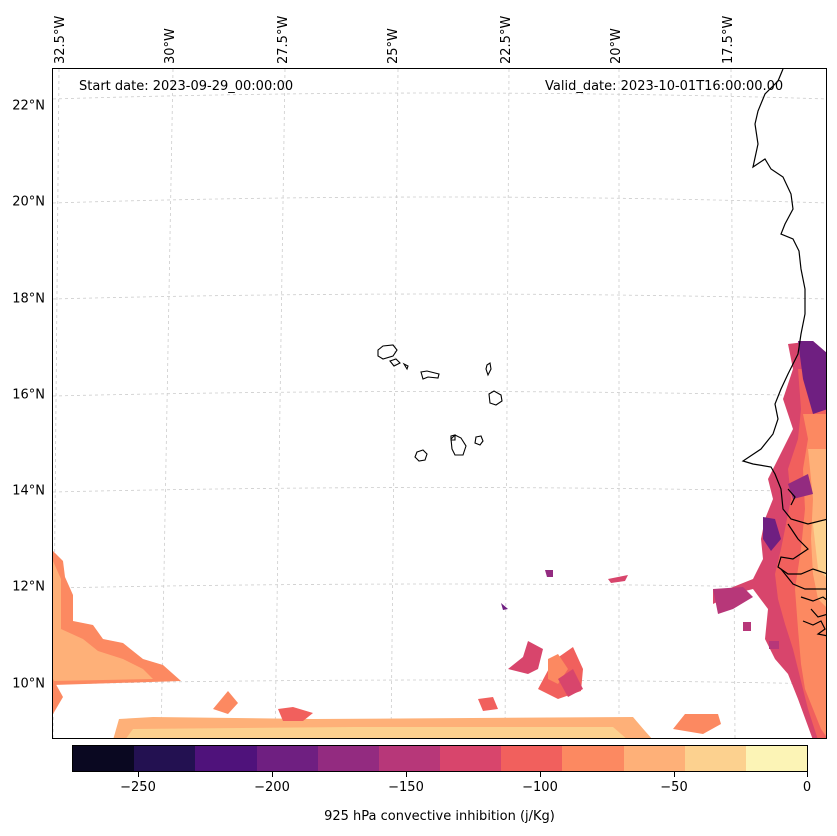  I want to click on lon-label-22-5w: 22.5°W, so click(506, 39).